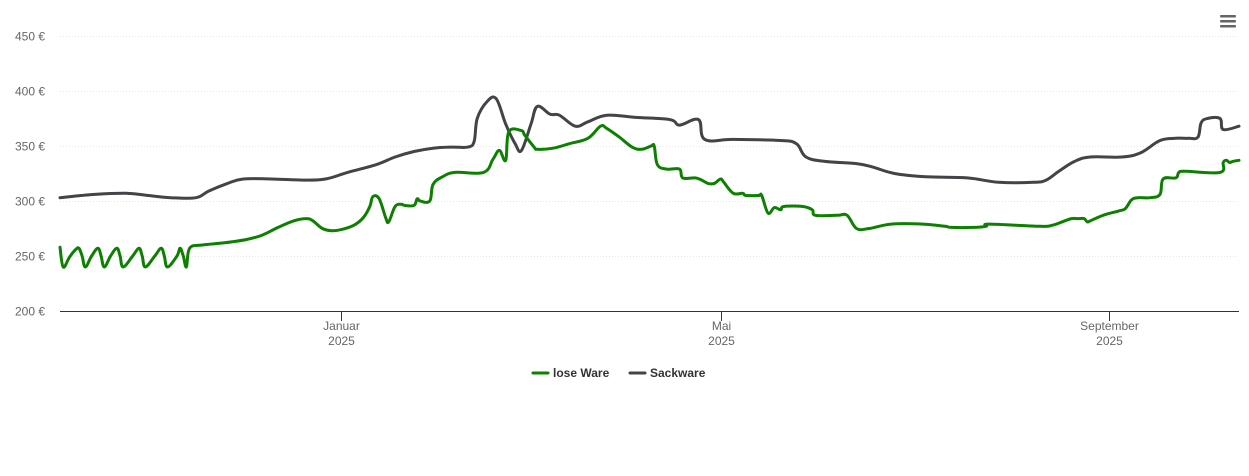 The width and height of the screenshot is (1249, 476). Describe the element at coordinates (30, 202) in the screenshot. I see `y-tick-label: 300 €` at that location.